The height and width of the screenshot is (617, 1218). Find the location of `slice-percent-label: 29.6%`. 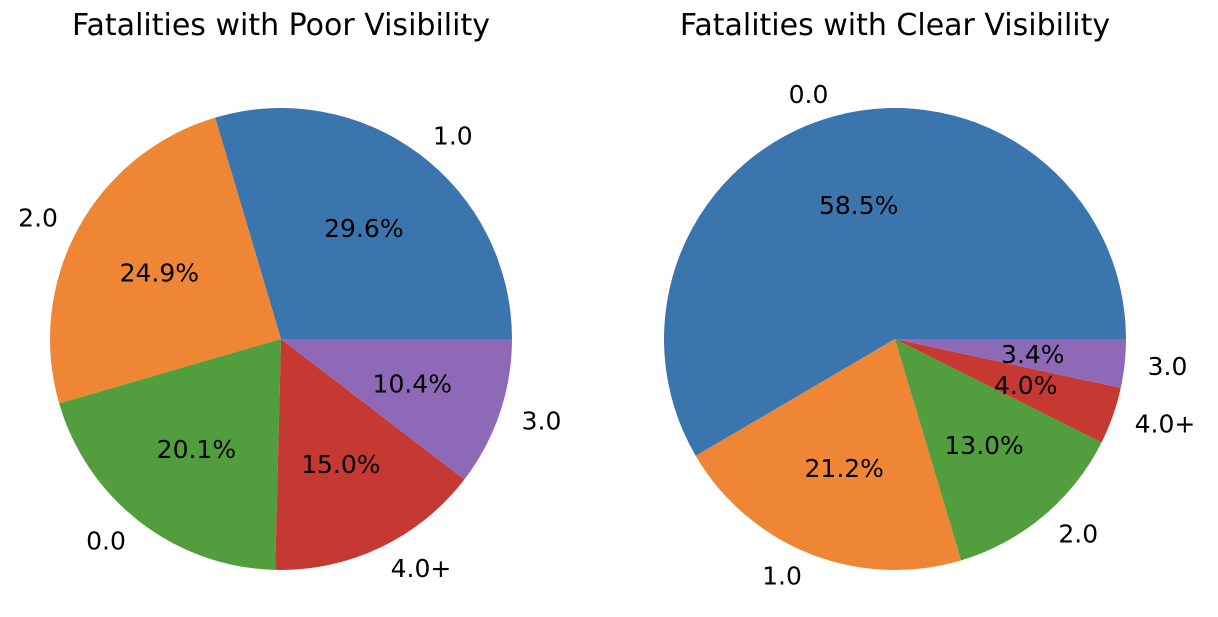

slice-percent-label: 29.6% is located at coordinates (363, 228).